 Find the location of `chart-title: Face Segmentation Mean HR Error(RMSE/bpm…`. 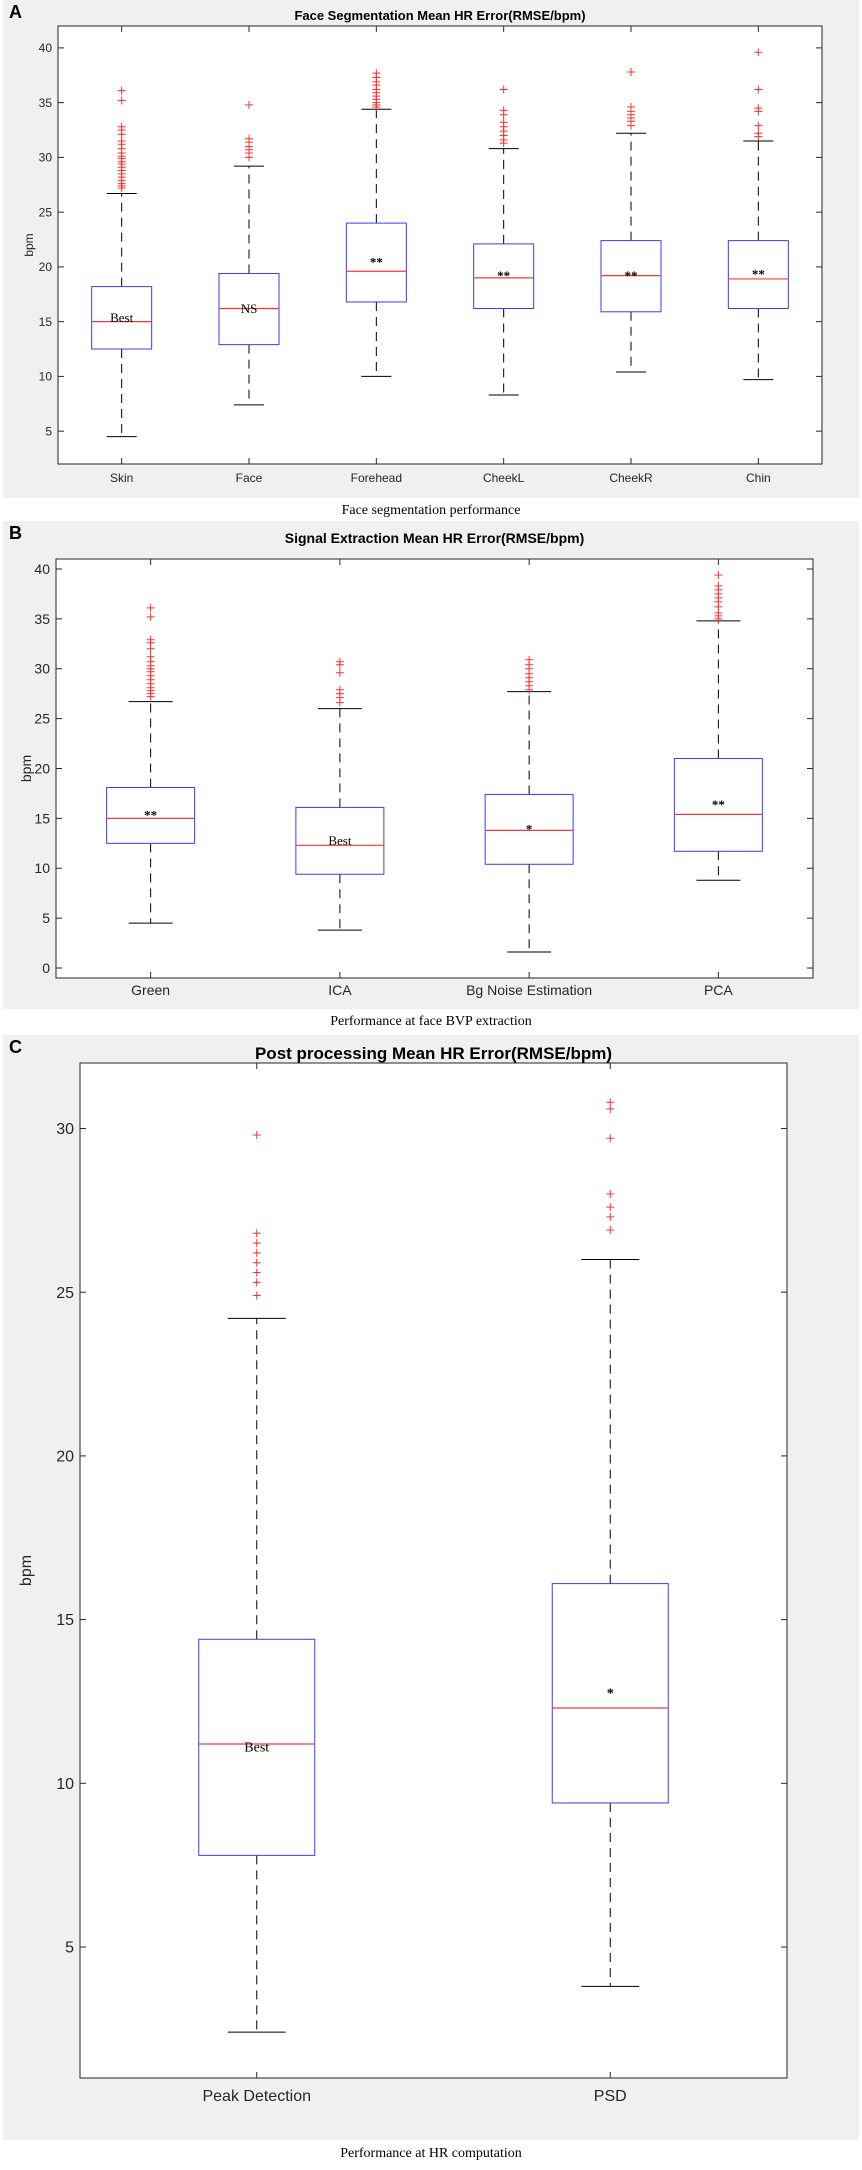

chart-title: Face Segmentation Mean HR Error(RMSE/bpm… is located at coordinates (439, 15).